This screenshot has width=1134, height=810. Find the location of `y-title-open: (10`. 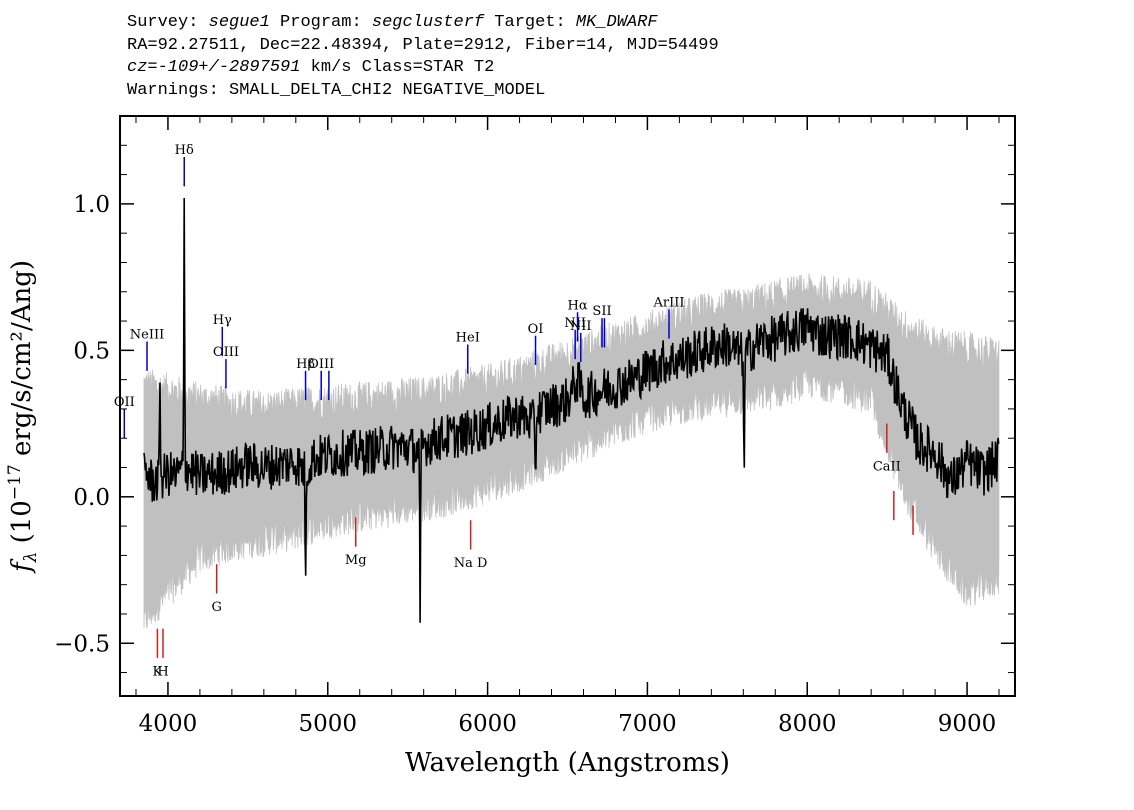

y-title-open: (10 is located at coordinates (22, 526).